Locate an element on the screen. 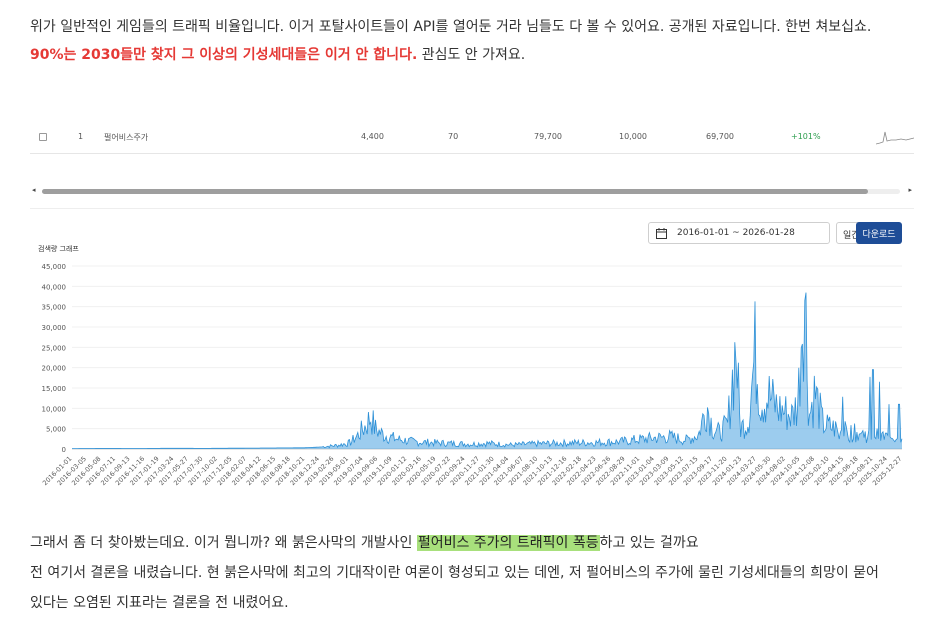 This screenshot has height=622, width=949. sparkline-icon is located at coordinates (895, 138).